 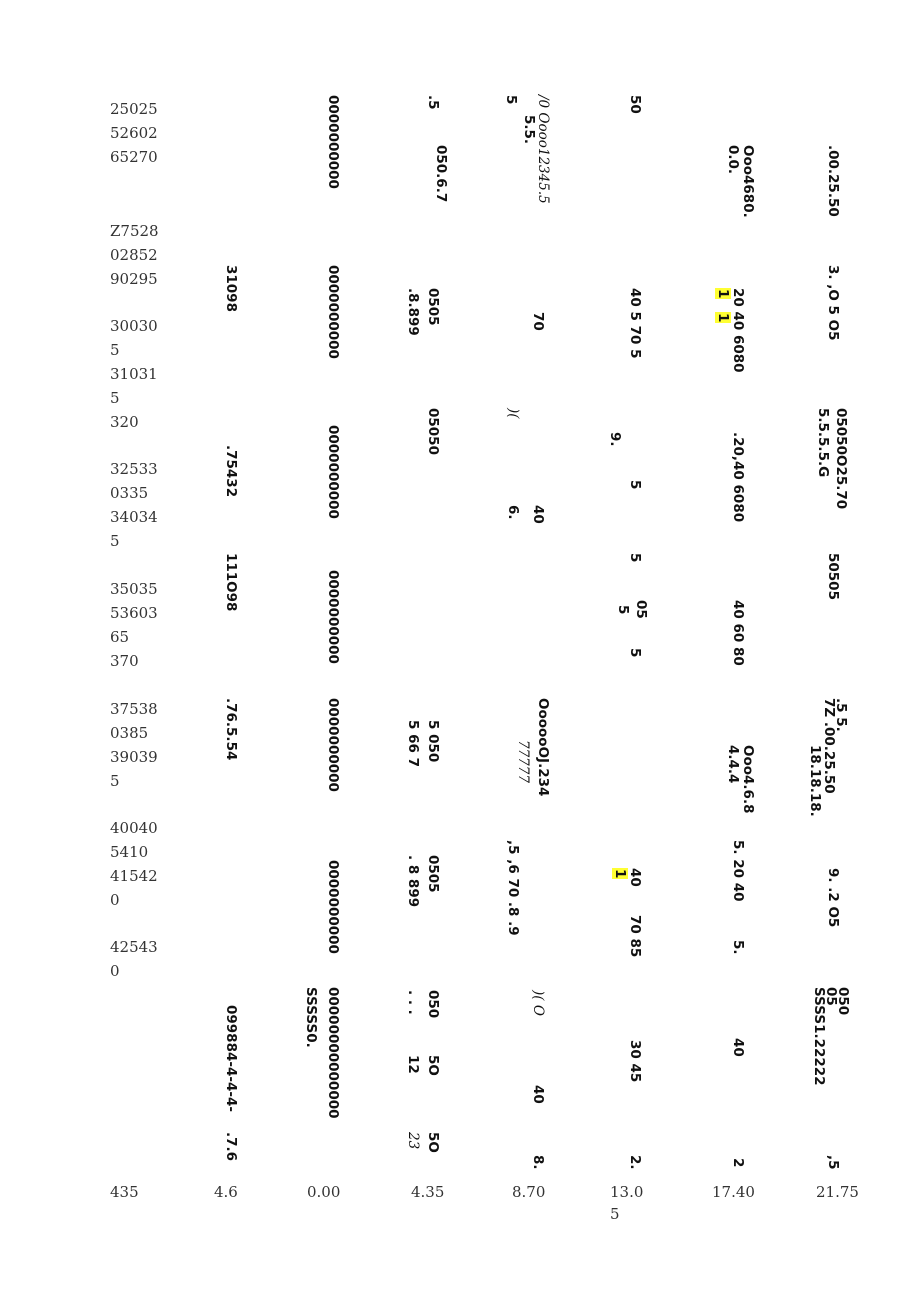 What do you see at coordinates (428, 1192) in the screenshot?
I see `bottom-axis-label-3: 4.35` at bounding box center [428, 1192].